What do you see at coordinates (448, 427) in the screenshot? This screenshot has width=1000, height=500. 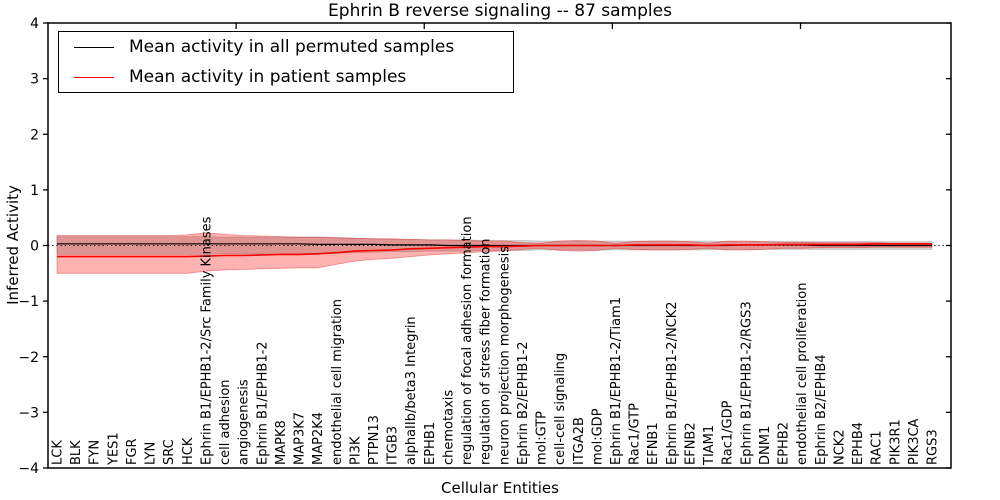 I see `x-category-label: chemotaxis` at bounding box center [448, 427].